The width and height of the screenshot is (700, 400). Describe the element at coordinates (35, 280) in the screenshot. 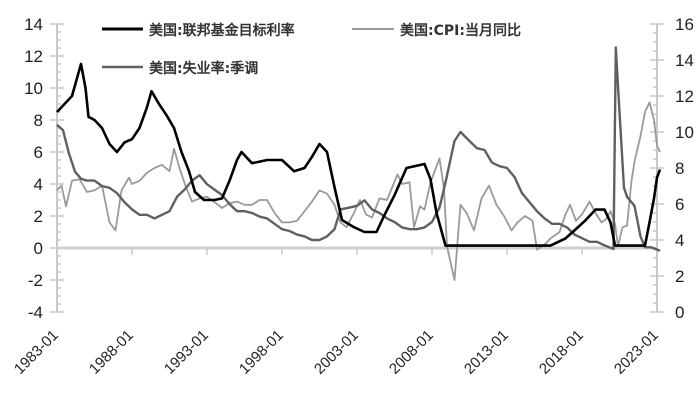

I see `left-tick-label: -2` at that location.